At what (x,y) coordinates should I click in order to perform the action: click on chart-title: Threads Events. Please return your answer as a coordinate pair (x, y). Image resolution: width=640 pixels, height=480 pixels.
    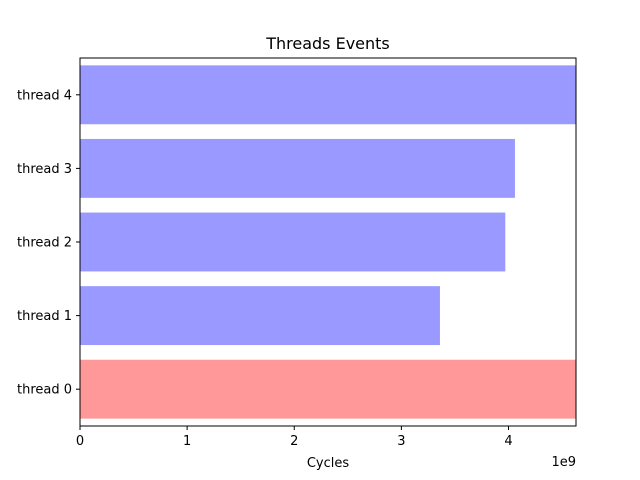
    Looking at the image, I should click on (327, 43).